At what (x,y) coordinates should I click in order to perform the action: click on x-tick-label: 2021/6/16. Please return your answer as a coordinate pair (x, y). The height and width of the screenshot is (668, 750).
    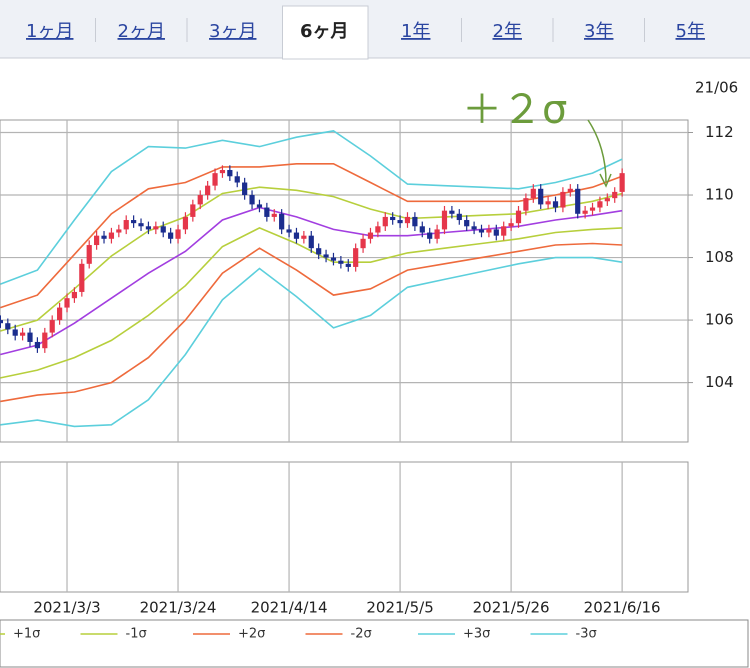
    Looking at the image, I should click on (622, 608).